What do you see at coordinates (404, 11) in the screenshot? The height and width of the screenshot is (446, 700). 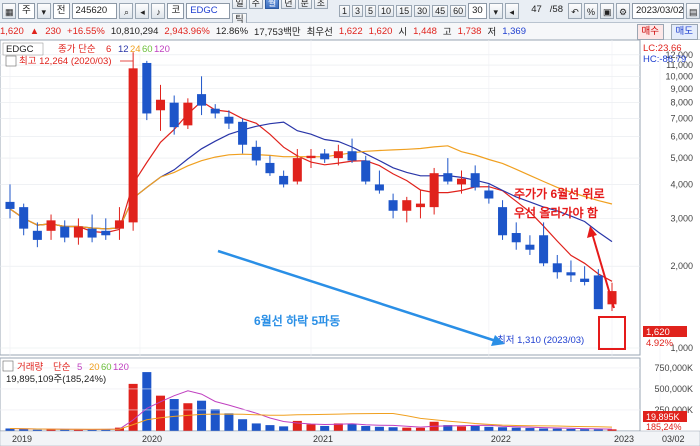 I see `minute-button: 15` at bounding box center [404, 11].